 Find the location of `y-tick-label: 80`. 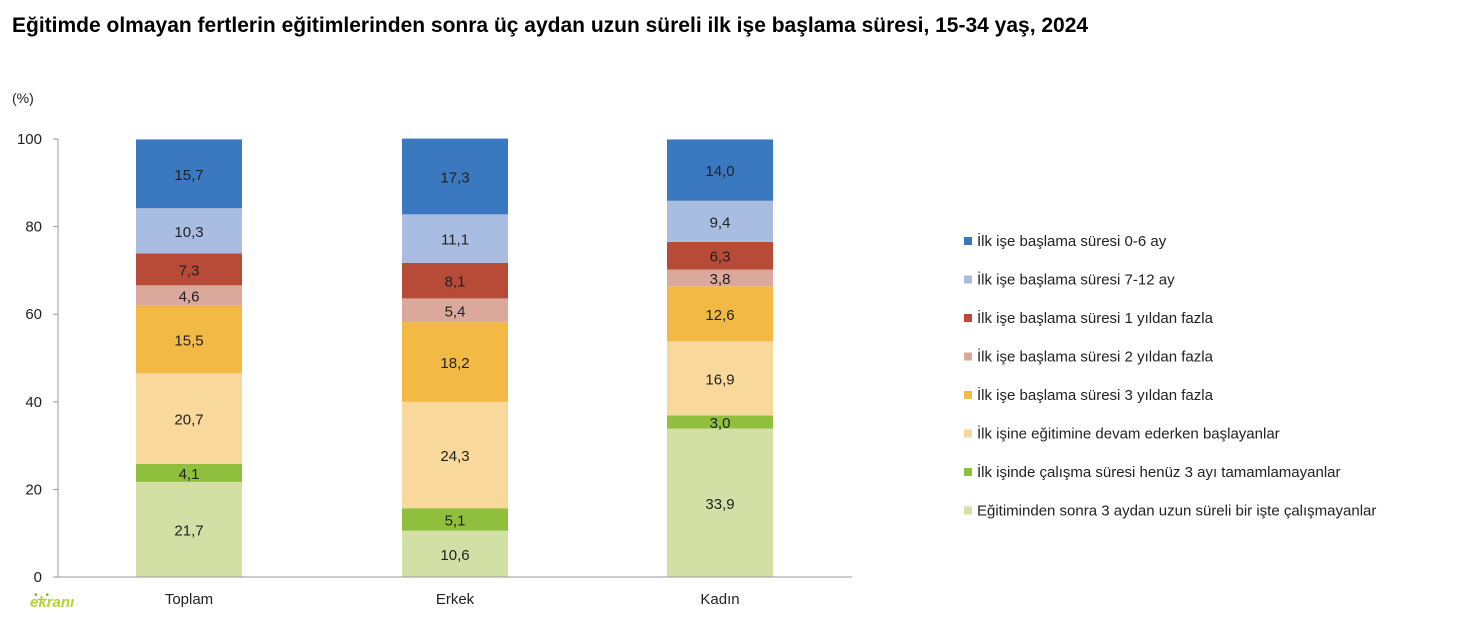

y-tick-label: 80 is located at coordinates (33, 227).